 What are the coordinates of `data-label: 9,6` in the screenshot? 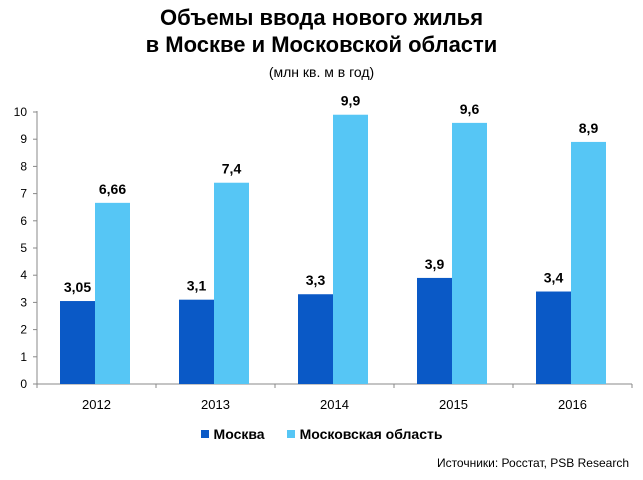 It's located at (470, 109).